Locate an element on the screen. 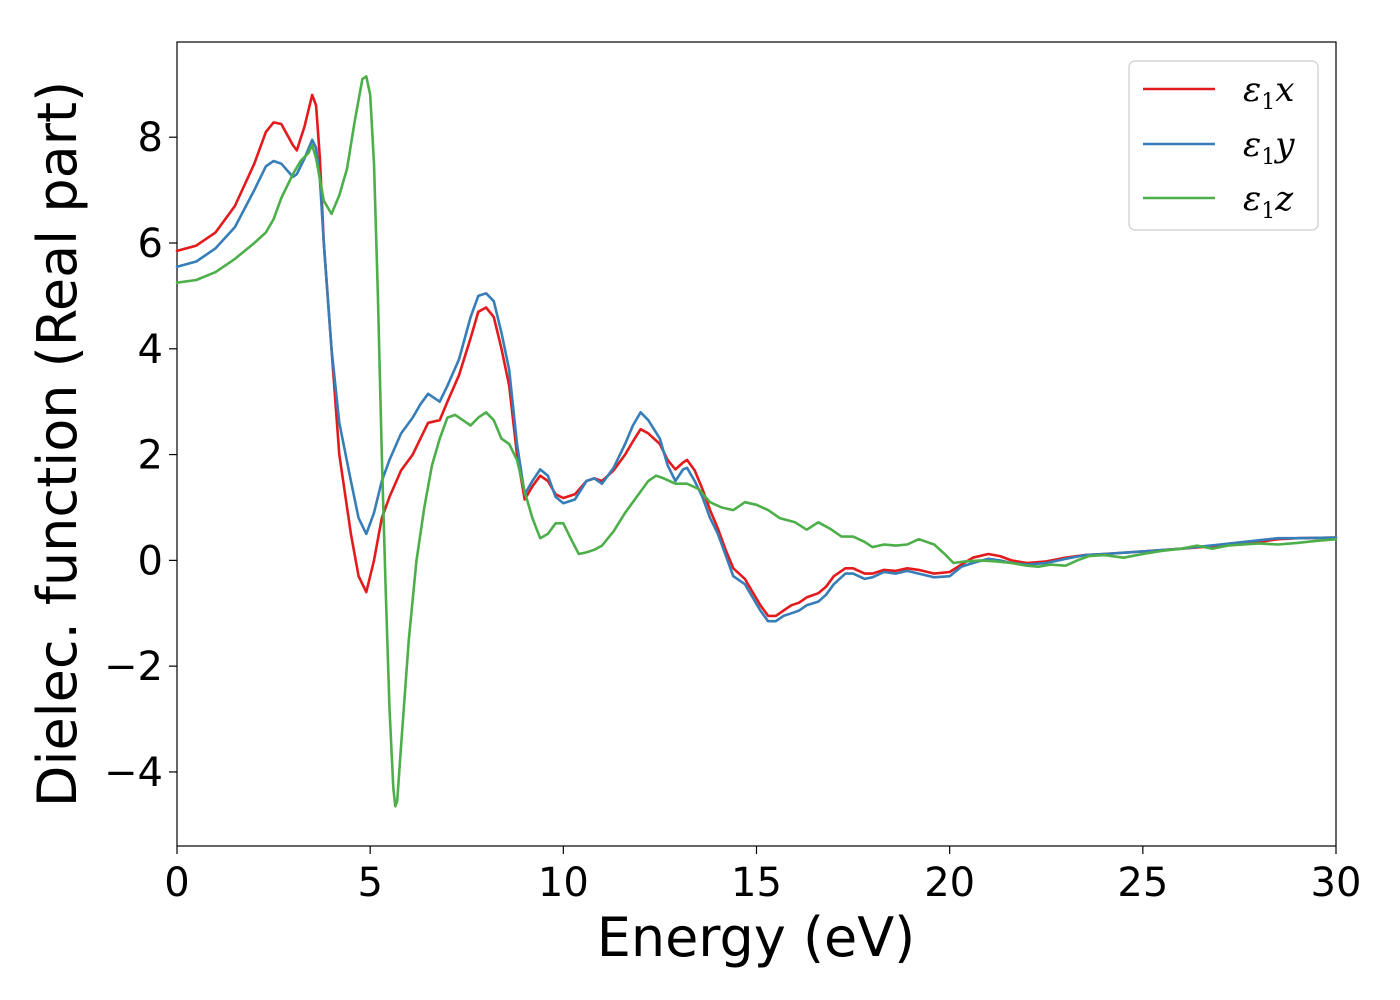  y-tick-label: 6 is located at coordinates (150, 244).